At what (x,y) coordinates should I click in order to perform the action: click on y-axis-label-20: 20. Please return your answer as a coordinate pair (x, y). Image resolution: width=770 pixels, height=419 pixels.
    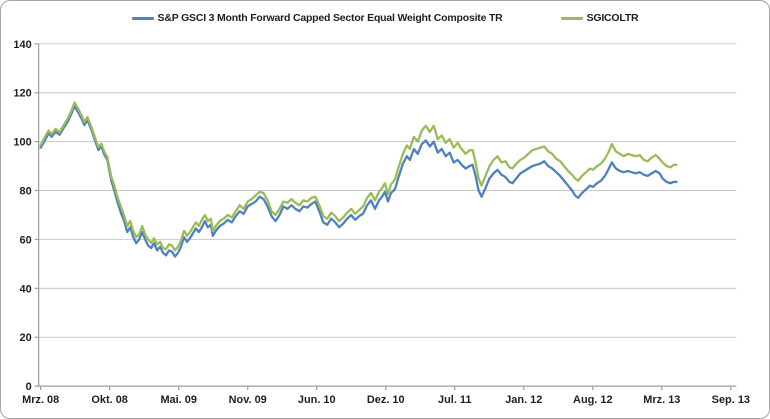
    Looking at the image, I should click on (26, 338).